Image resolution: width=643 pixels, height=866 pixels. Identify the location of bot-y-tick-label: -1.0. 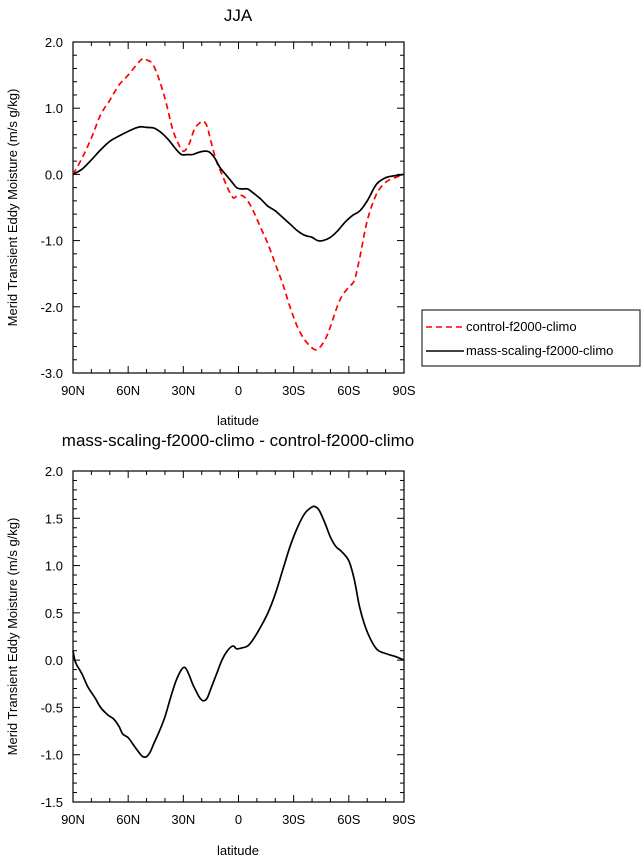
(52, 755).